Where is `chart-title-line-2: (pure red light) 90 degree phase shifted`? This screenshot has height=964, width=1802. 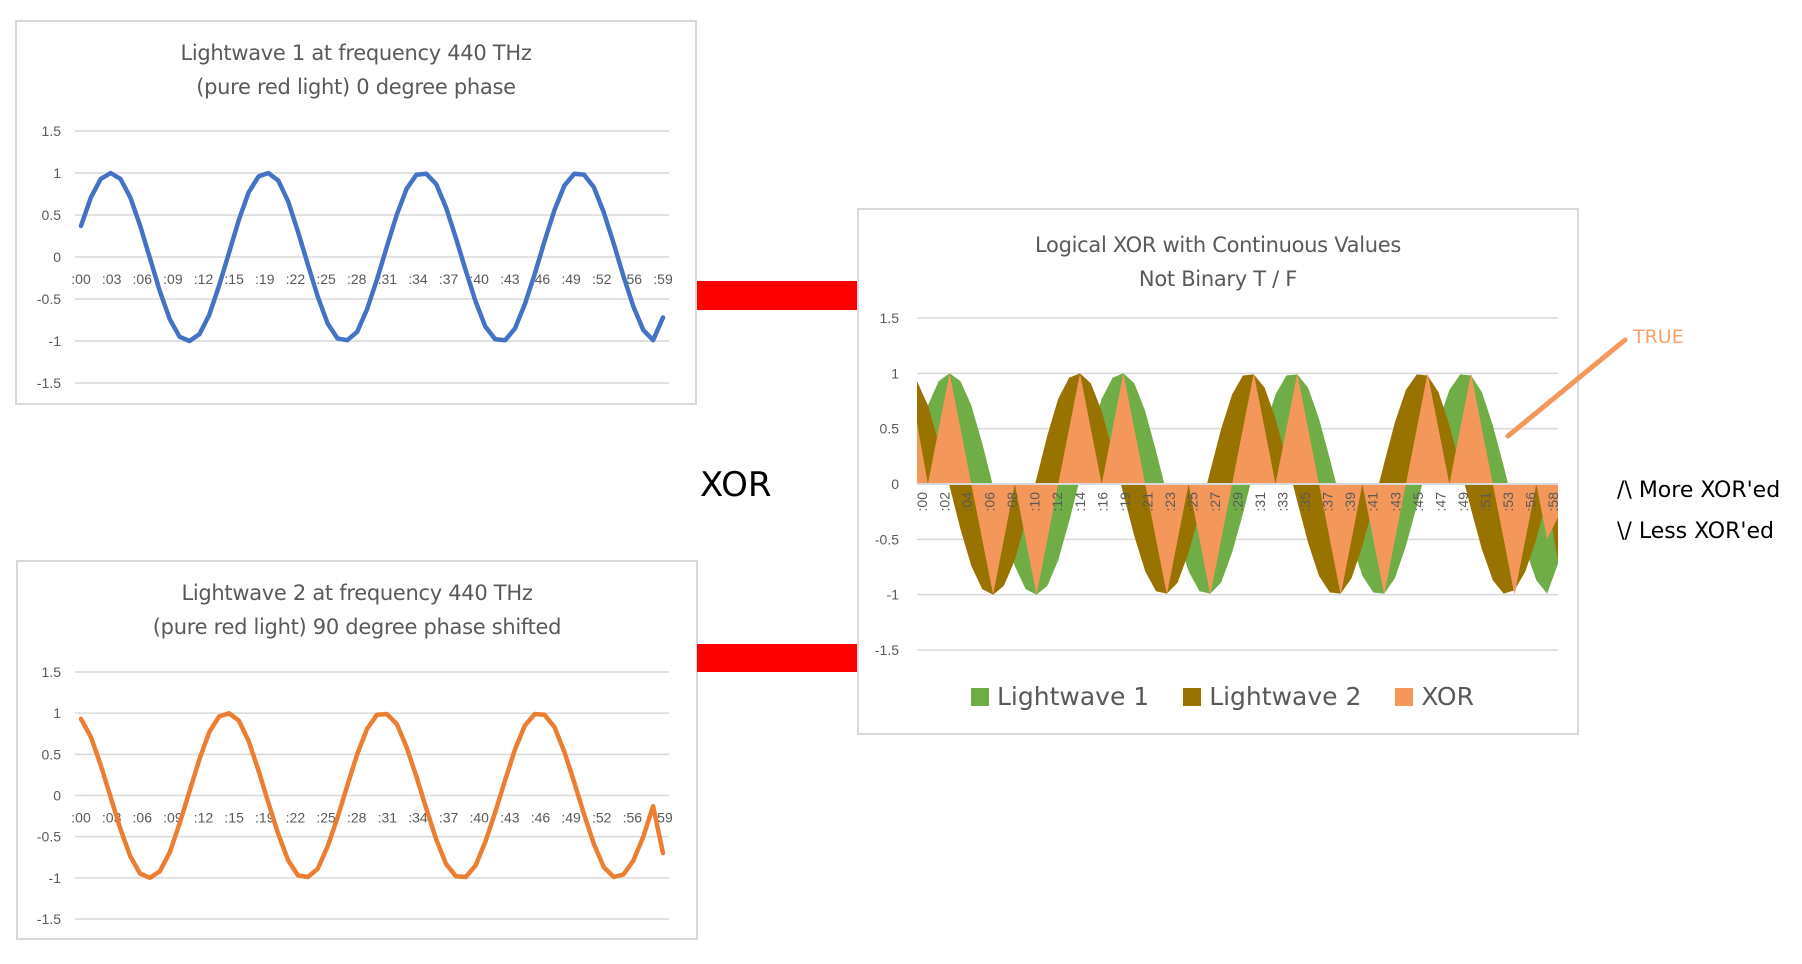 chart-title-line-2: (pure red light) 90 degree phase shifted is located at coordinates (357, 627).